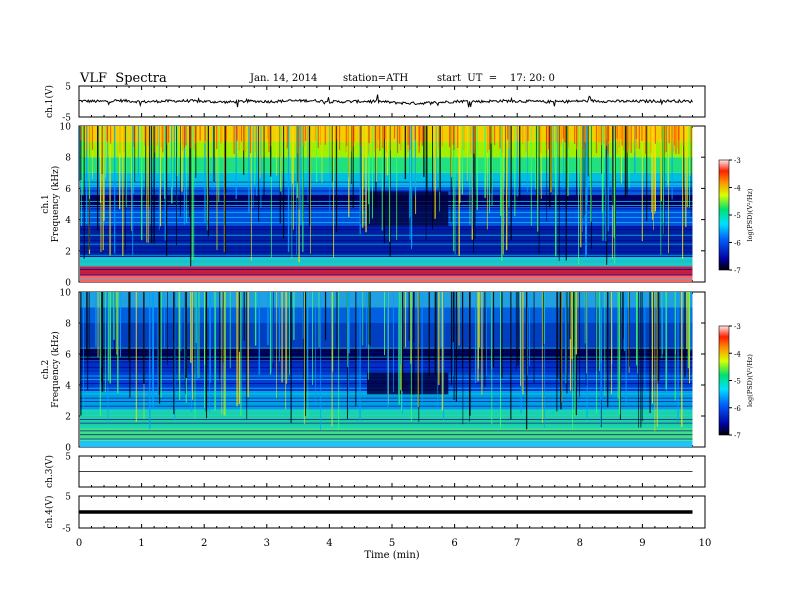  Describe the element at coordinates (46, 369) in the screenshot. I see `y-axis-label: ch.2` at that location.